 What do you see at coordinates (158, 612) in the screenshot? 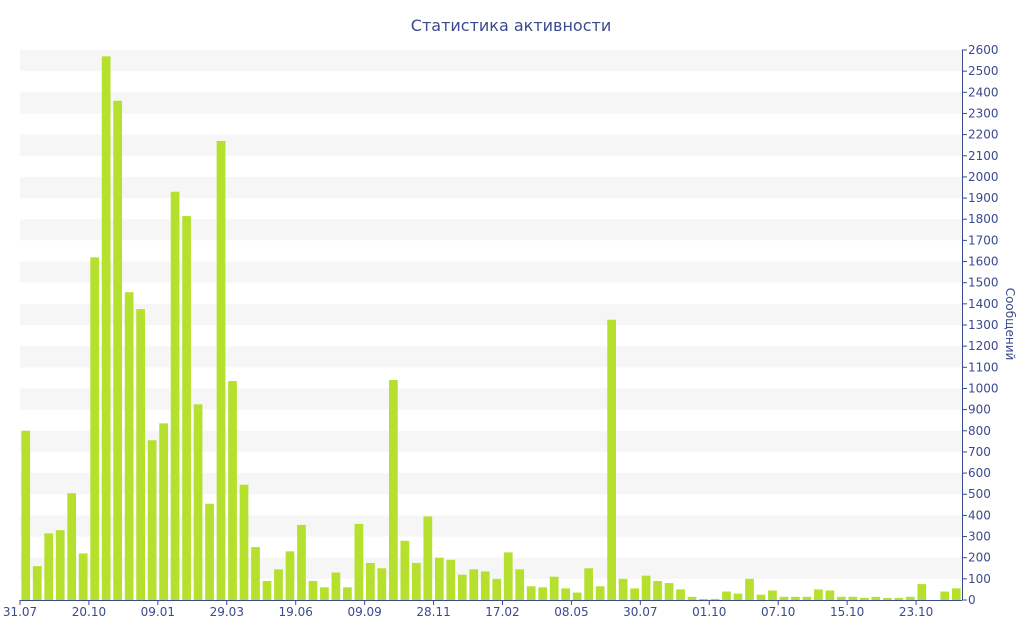
I see `x-tick-label: 09.01` at bounding box center [158, 612].